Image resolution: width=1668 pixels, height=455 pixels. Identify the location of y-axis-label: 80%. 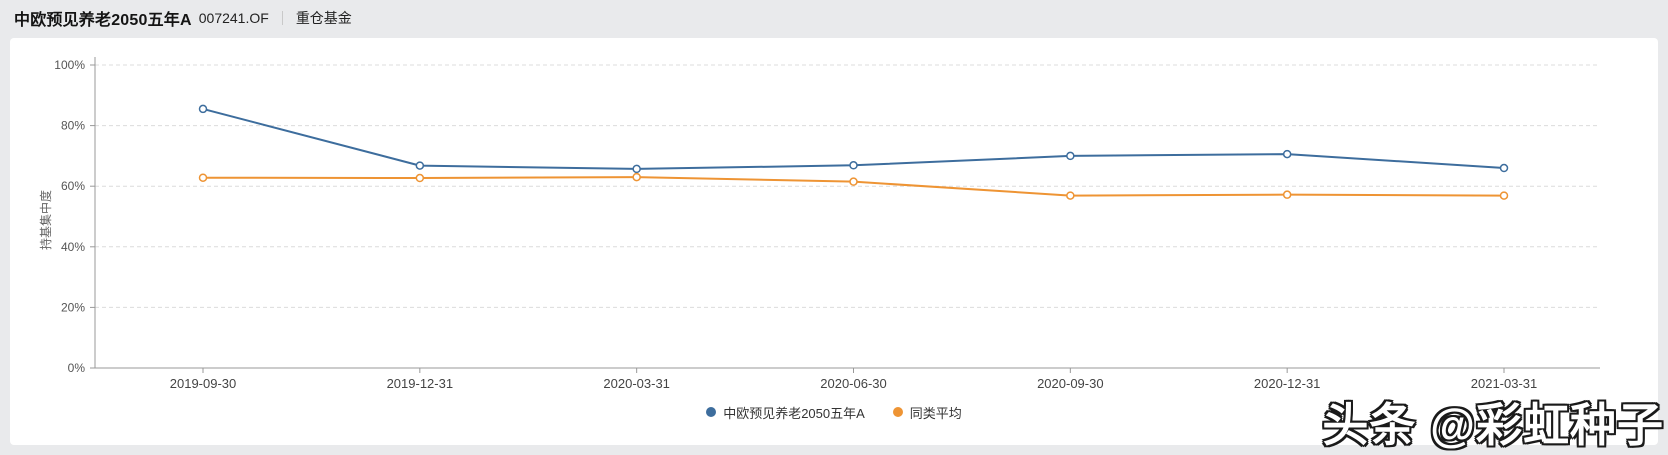
(73, 126).